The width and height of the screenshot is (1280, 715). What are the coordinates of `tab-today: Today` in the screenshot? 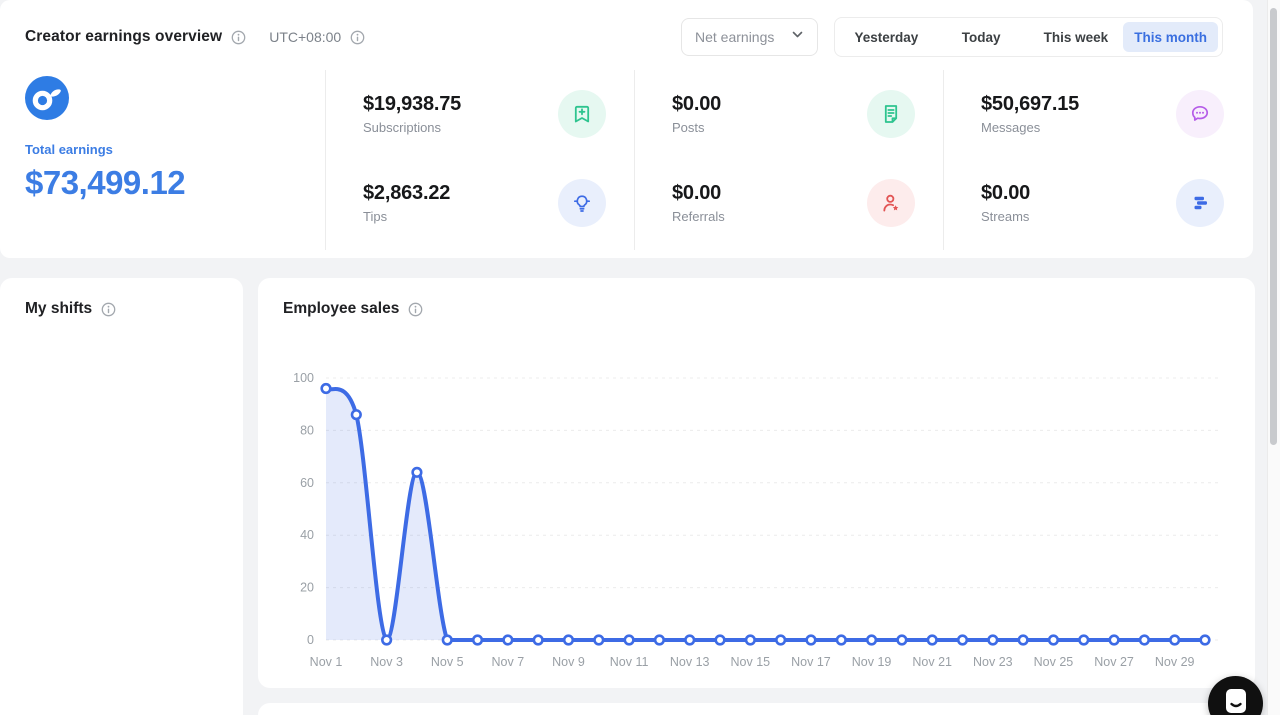 It's located at (981, 37).